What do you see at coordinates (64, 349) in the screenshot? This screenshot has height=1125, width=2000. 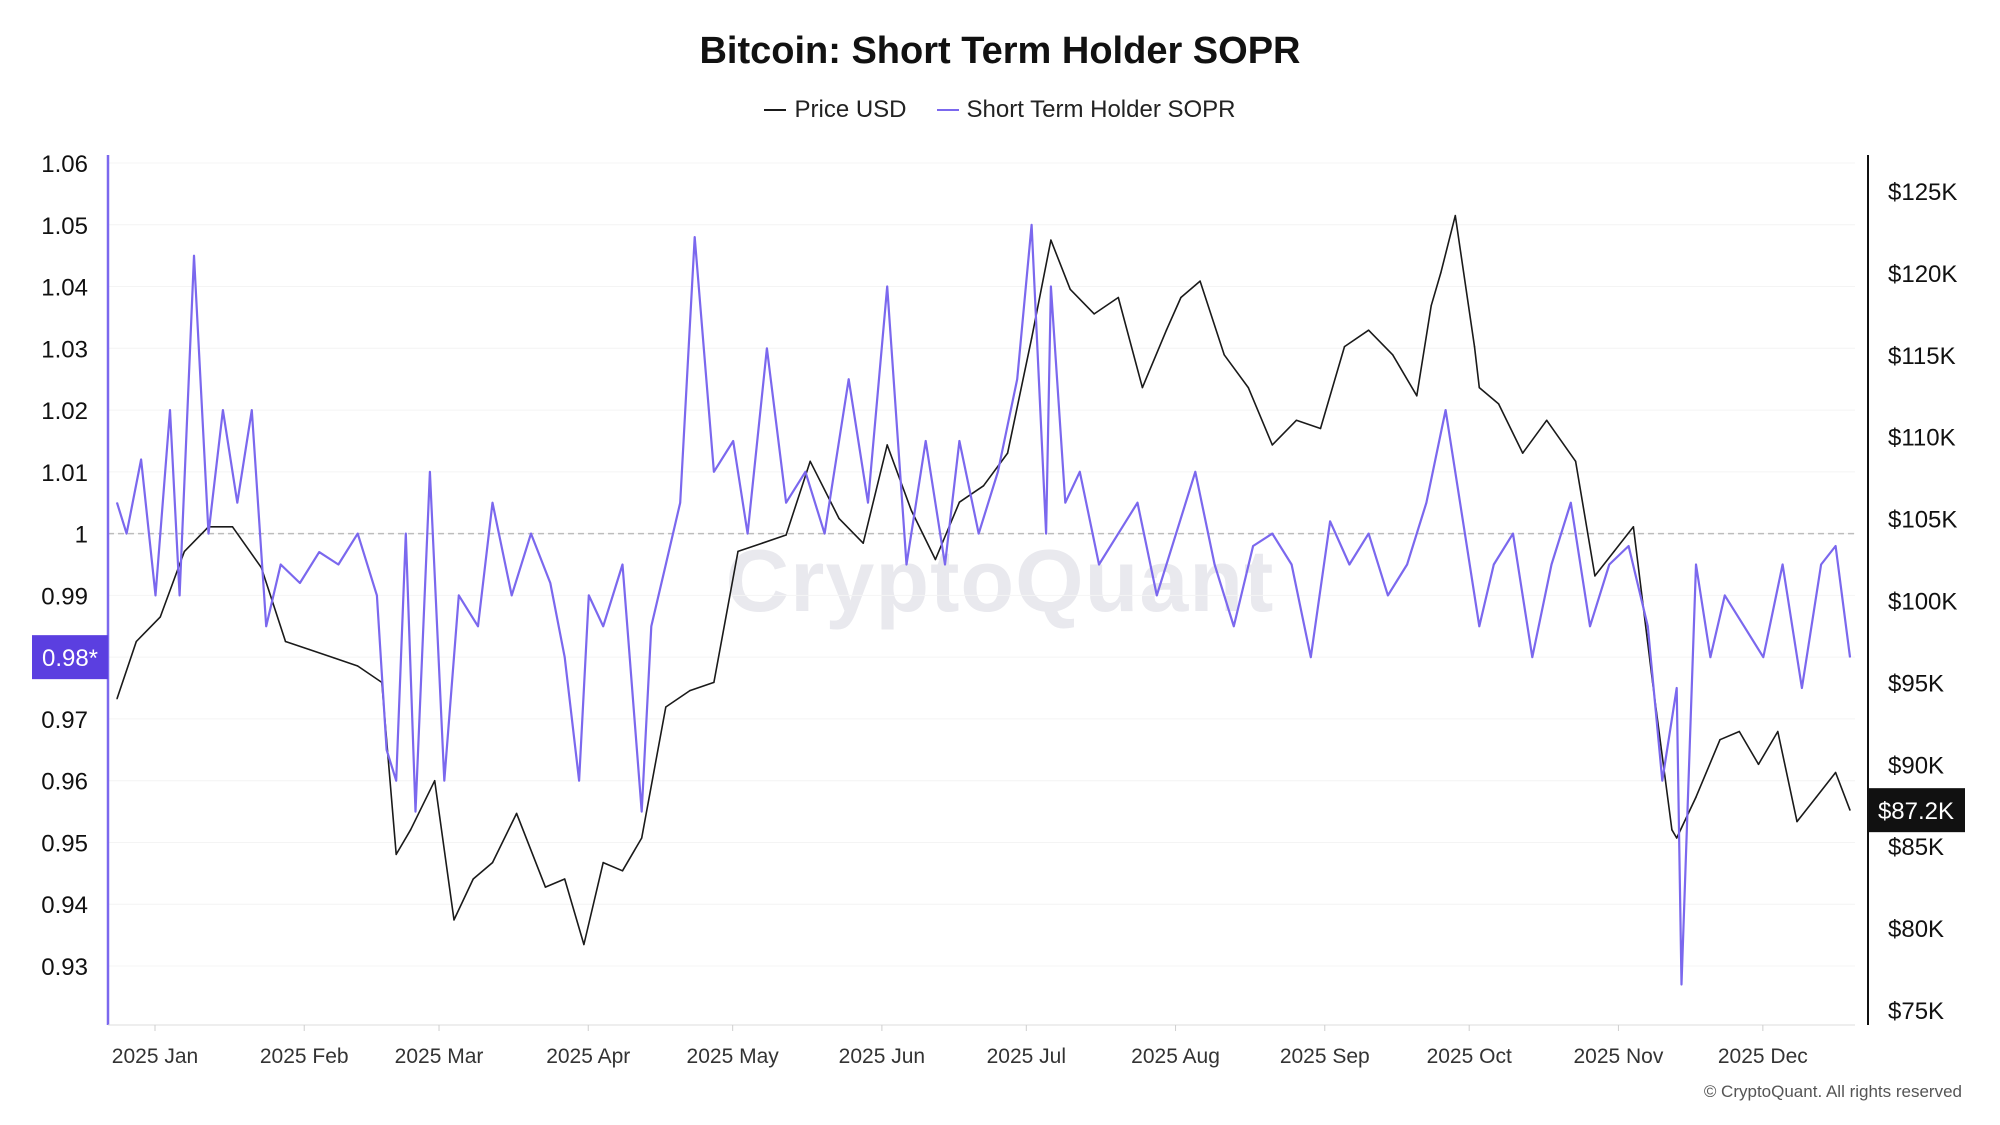 I see `y-left-tick-label-10: 1.03` at bounding box center [64, 349].